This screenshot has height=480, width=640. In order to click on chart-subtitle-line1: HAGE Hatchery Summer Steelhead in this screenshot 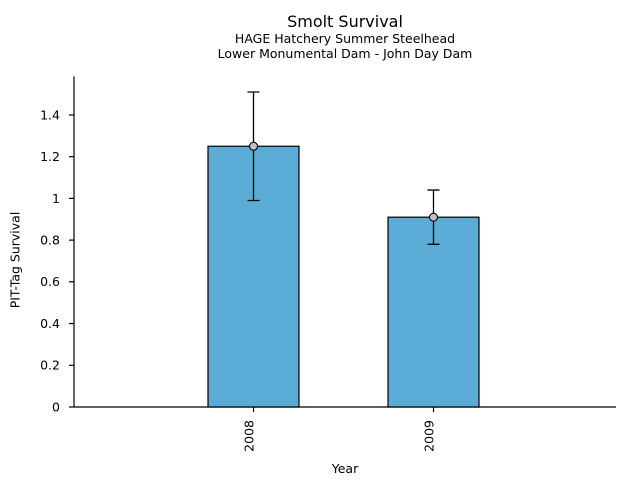, I will do `click(345, 38)`.